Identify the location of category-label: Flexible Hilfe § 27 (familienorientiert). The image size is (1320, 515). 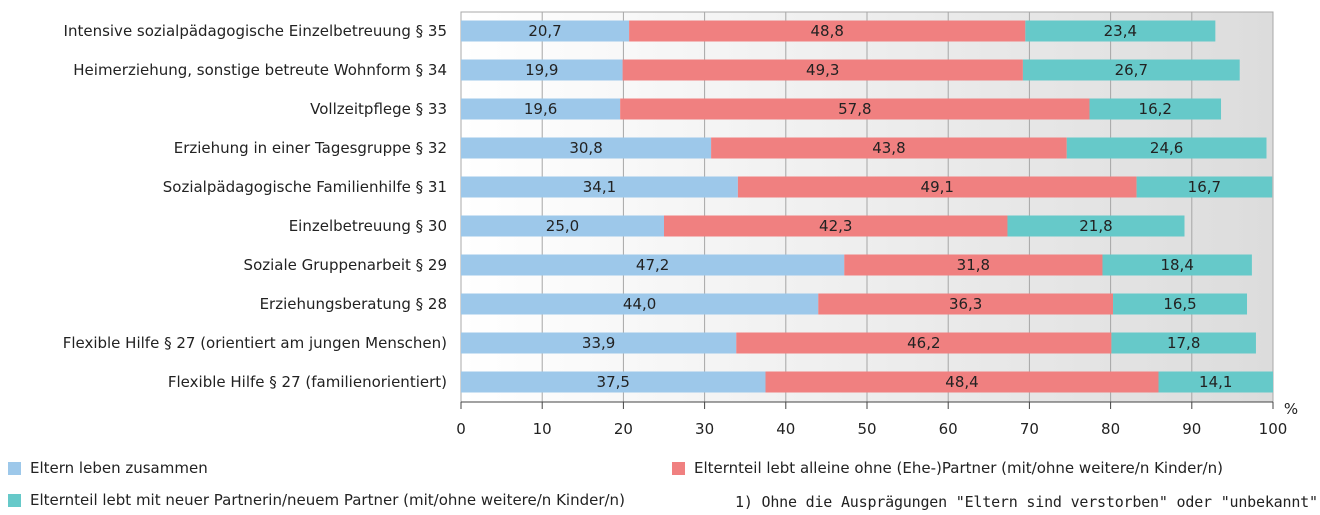
(307, 382).